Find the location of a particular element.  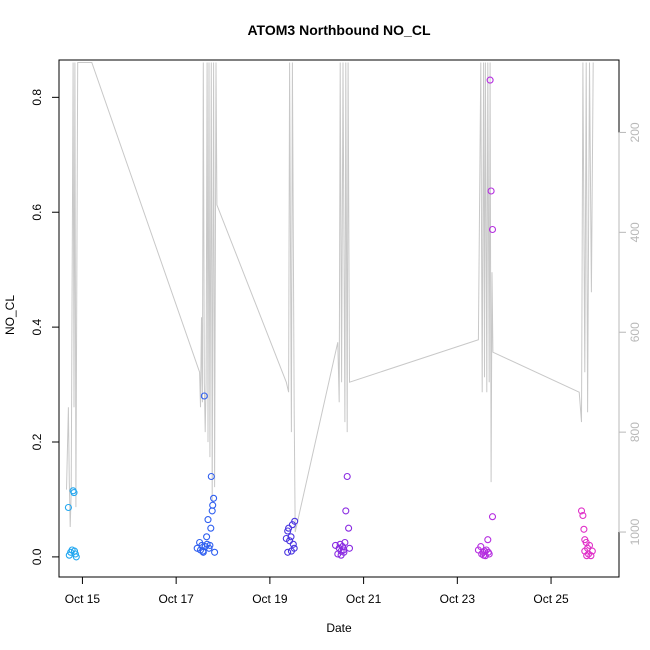

x-tick-label: Oct 23 is located at coordinates (458, 599).